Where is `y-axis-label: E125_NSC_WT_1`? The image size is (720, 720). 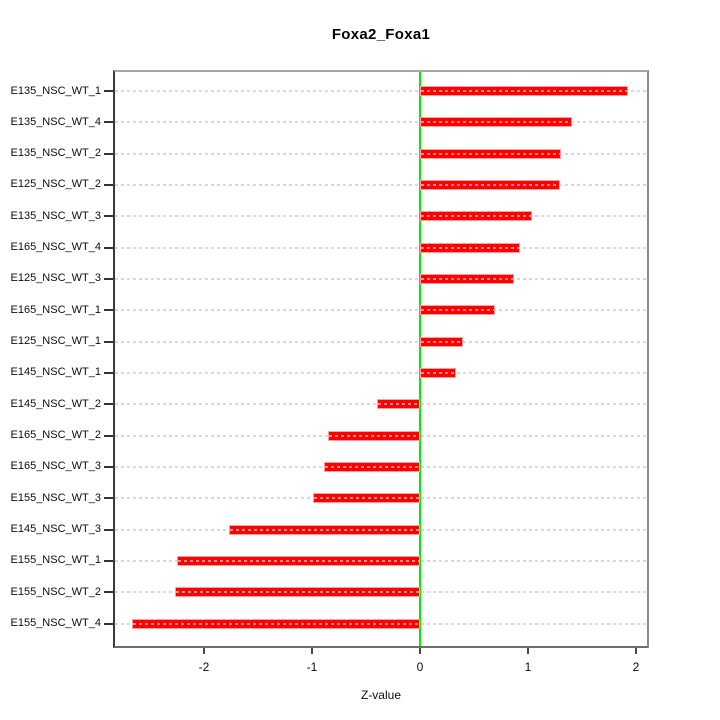 y-axis-label: E125_NSC_WT_1 is located at coordinates (56, 341).